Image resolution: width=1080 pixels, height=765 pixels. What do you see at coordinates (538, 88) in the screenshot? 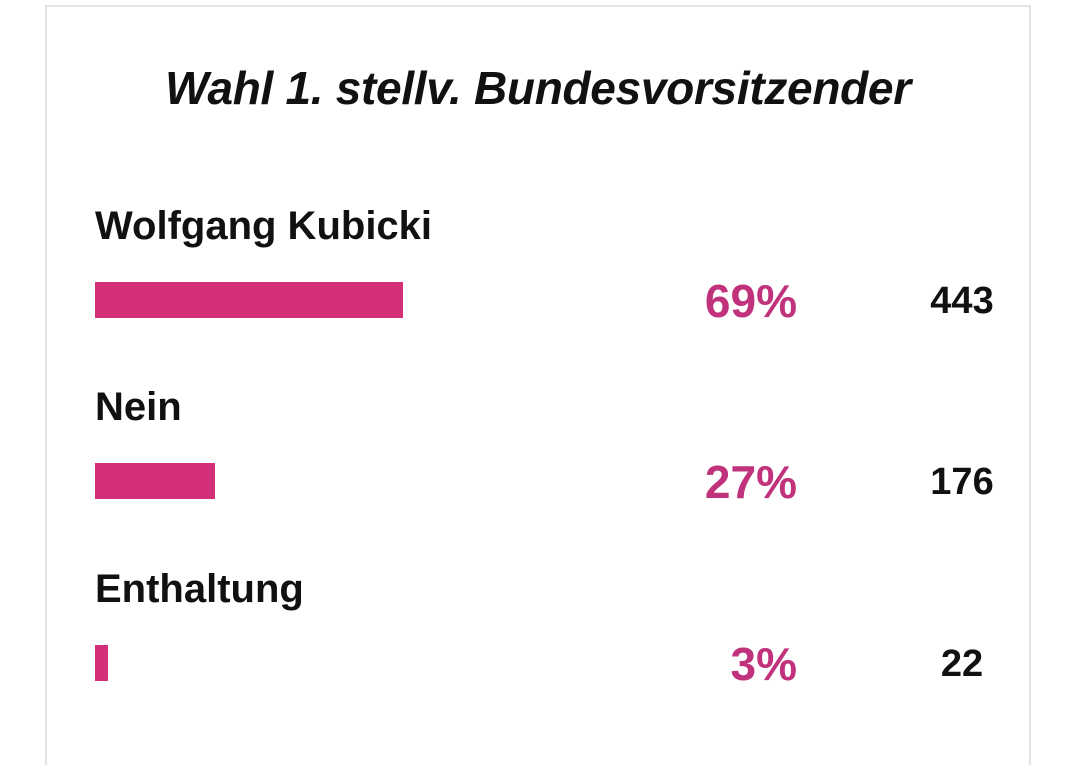
I see `chart-title: Wahl 1. stellv. Bundesvorsitzender` at bounding box center [538, 88].